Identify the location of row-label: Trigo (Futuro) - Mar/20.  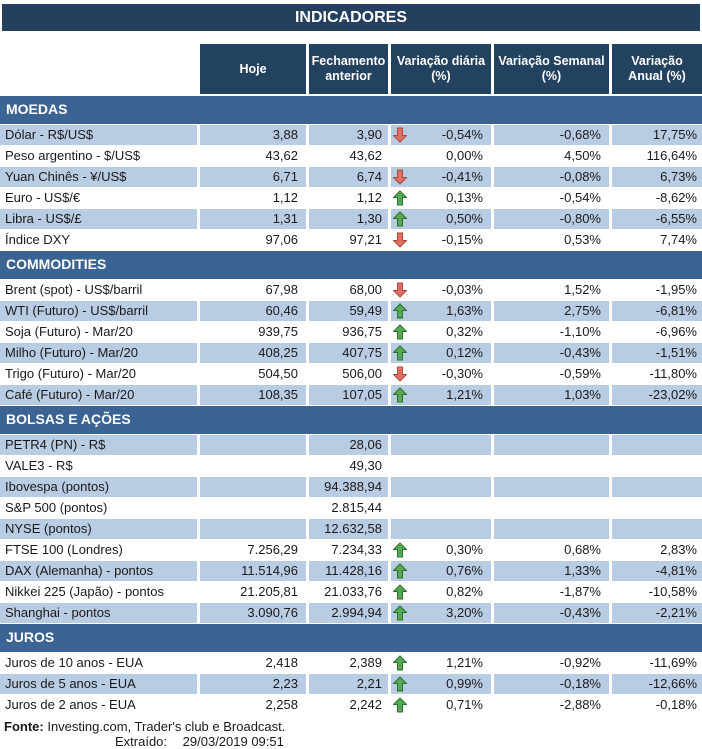
(98, 374).